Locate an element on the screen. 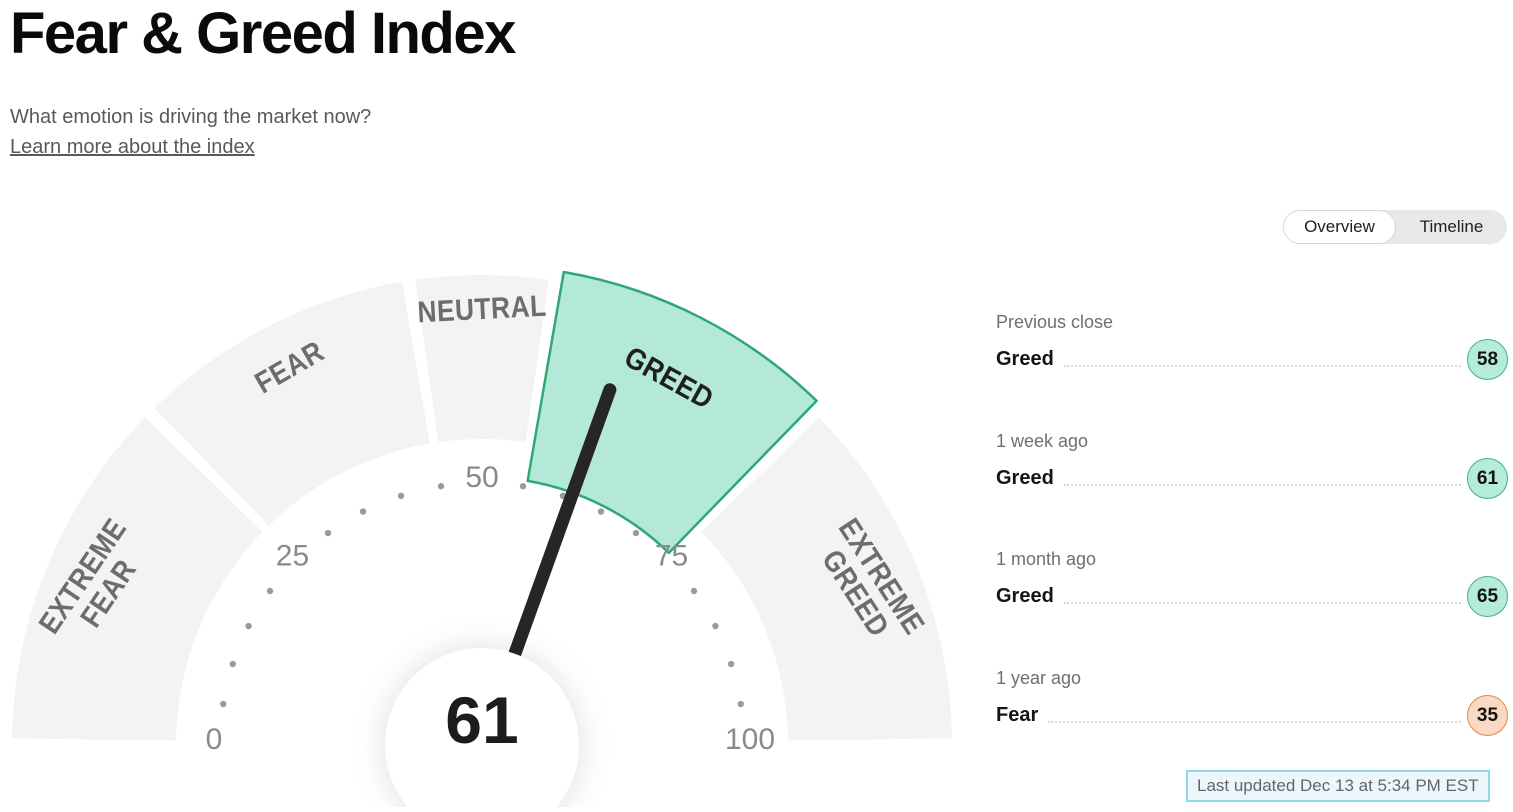 The width and height of the screenshot is (1513, 812). gauge-current-value: 61 is located at coordinates (481, 720).